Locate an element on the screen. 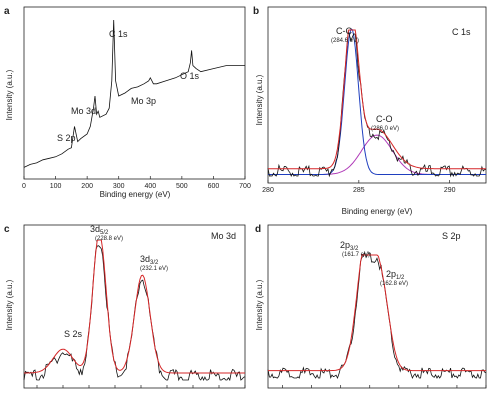 The image size is (494, 416). peak-value-c-c: (284.6 eV) is located at coordinates (345, 41).